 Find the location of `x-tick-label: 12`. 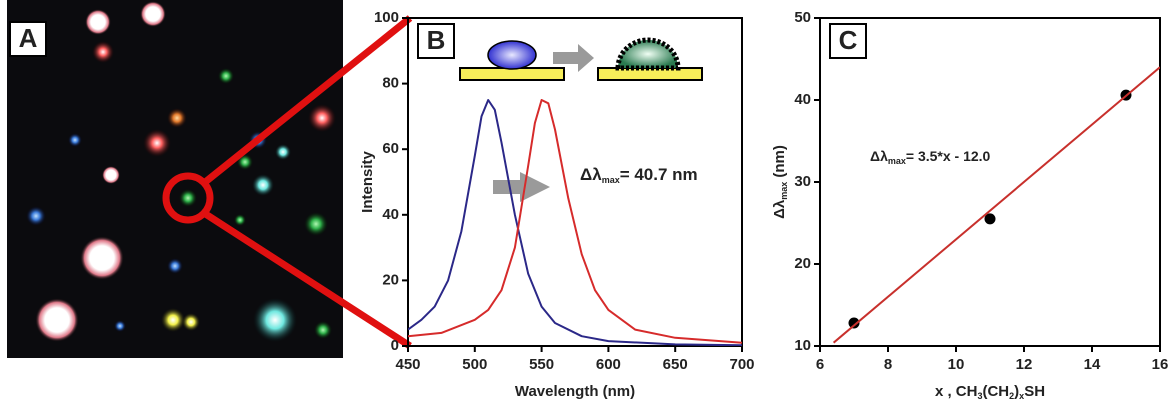

x-tick-label: 12 is located at coordinates (1024, 364).